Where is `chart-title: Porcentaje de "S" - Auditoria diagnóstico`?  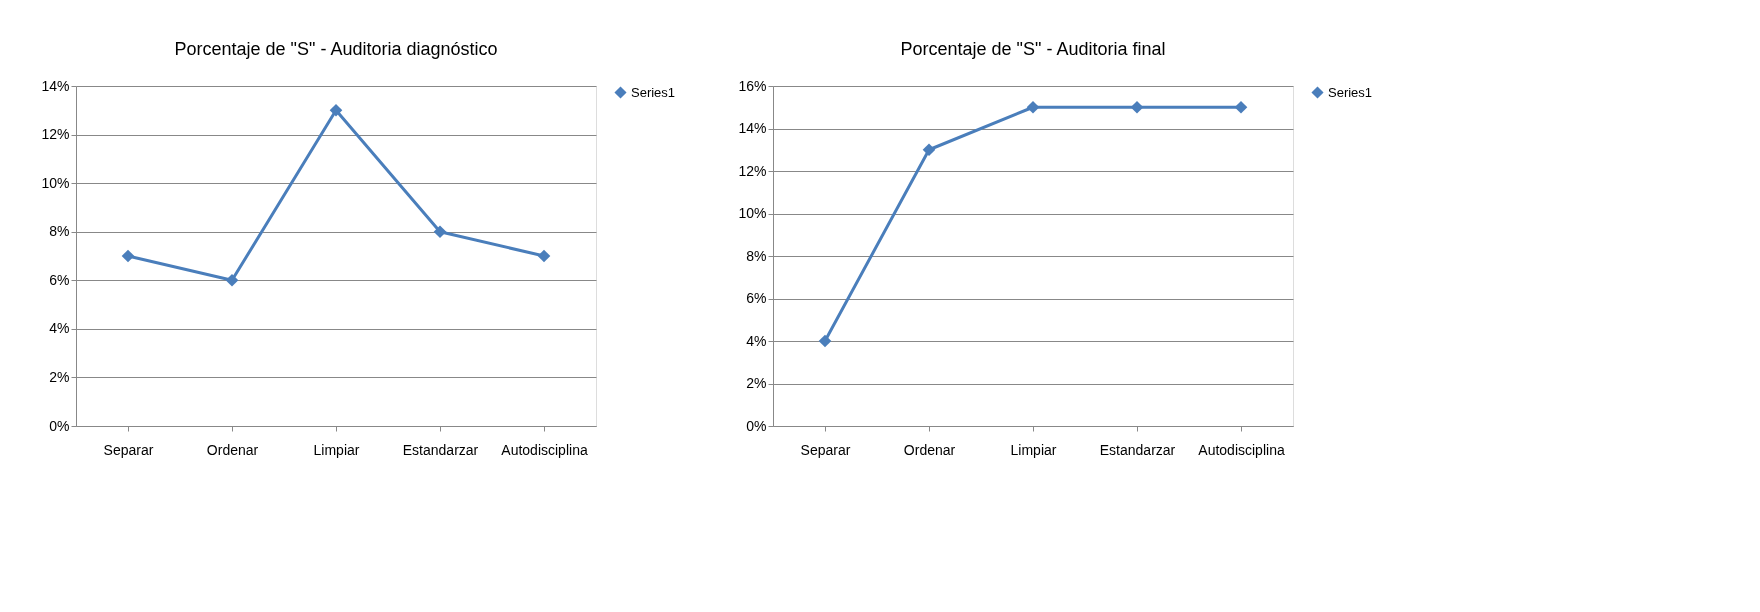 chart-title: Porcentaje de "S" - Auditoria diagnóstico is located at coordinates (336, 49).